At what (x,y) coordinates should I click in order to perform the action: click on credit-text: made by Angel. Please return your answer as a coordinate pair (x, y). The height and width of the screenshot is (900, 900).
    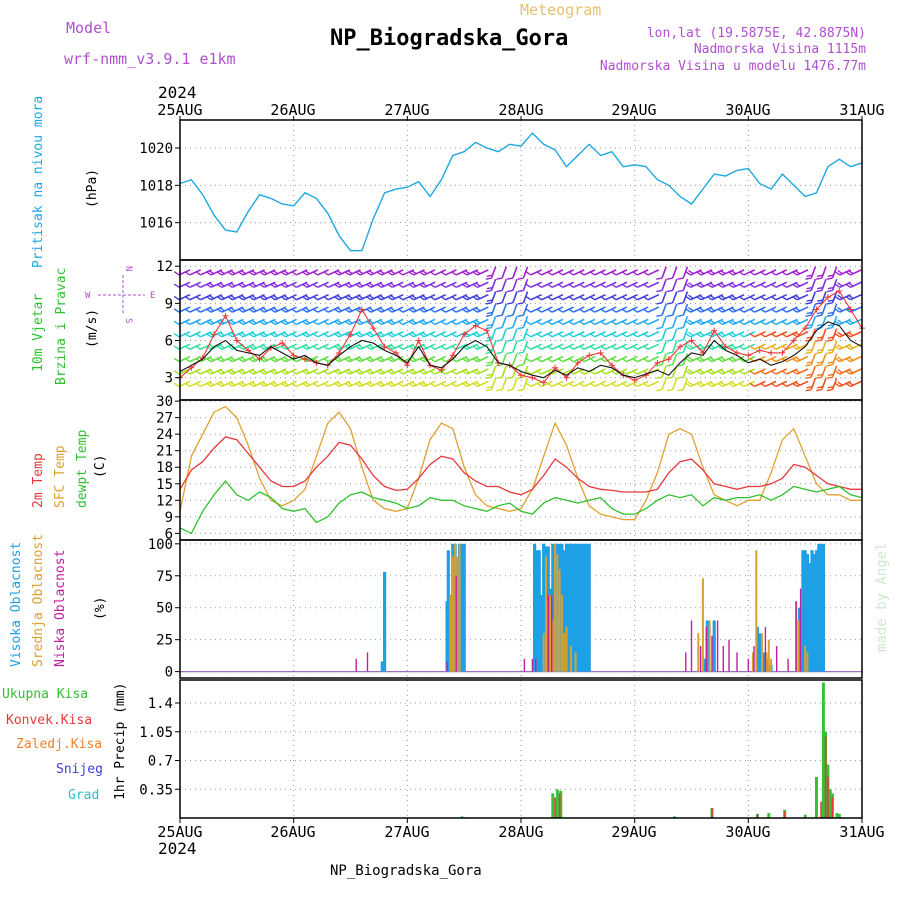
    Looking at the image, I should click on (882, 597).